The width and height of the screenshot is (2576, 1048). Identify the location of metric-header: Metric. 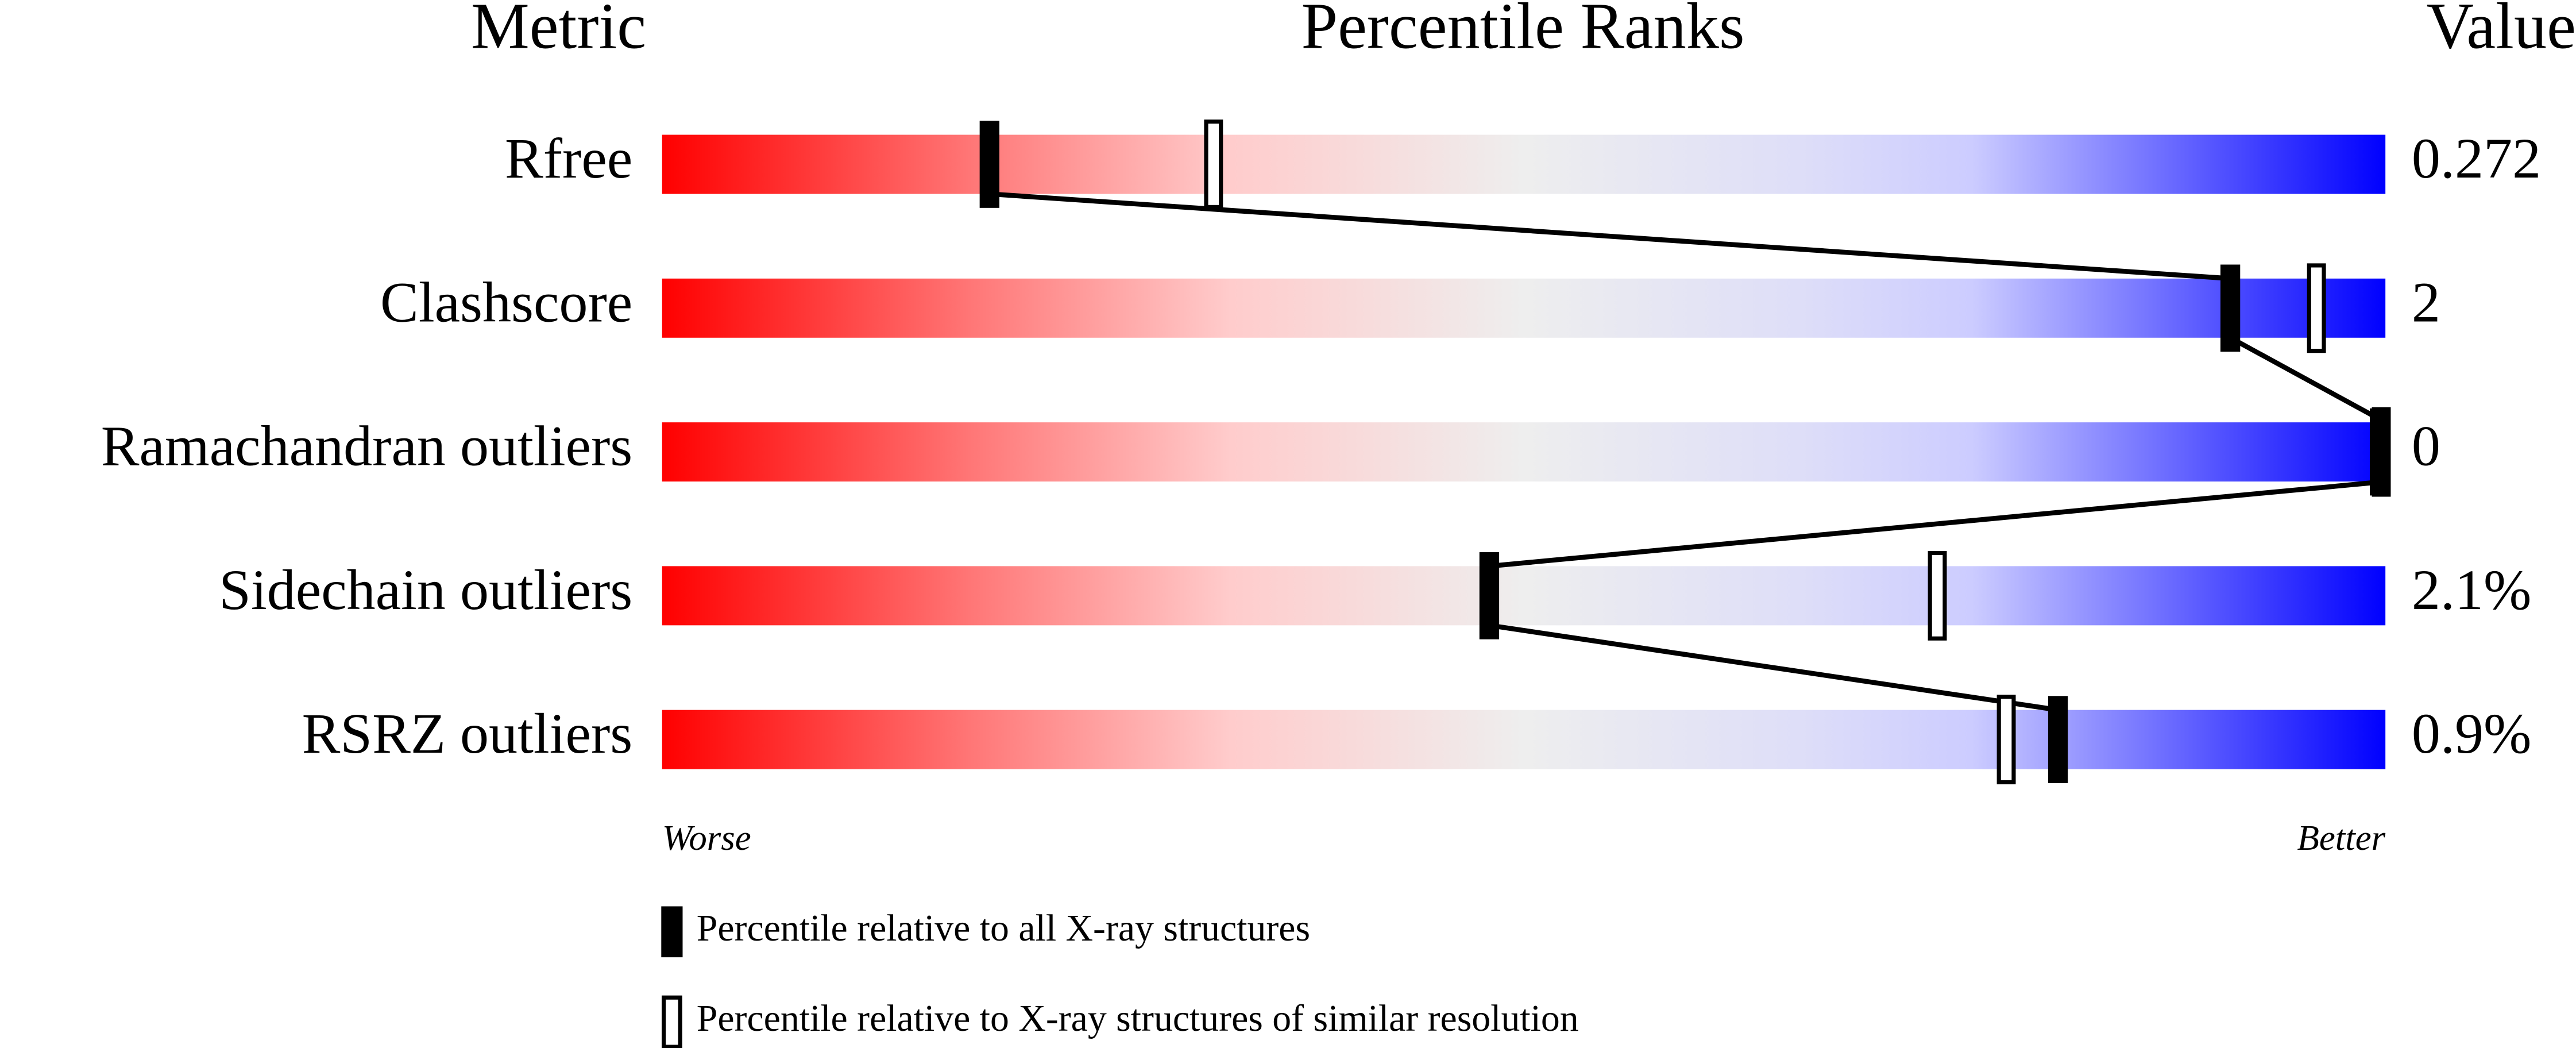
(558, 31).